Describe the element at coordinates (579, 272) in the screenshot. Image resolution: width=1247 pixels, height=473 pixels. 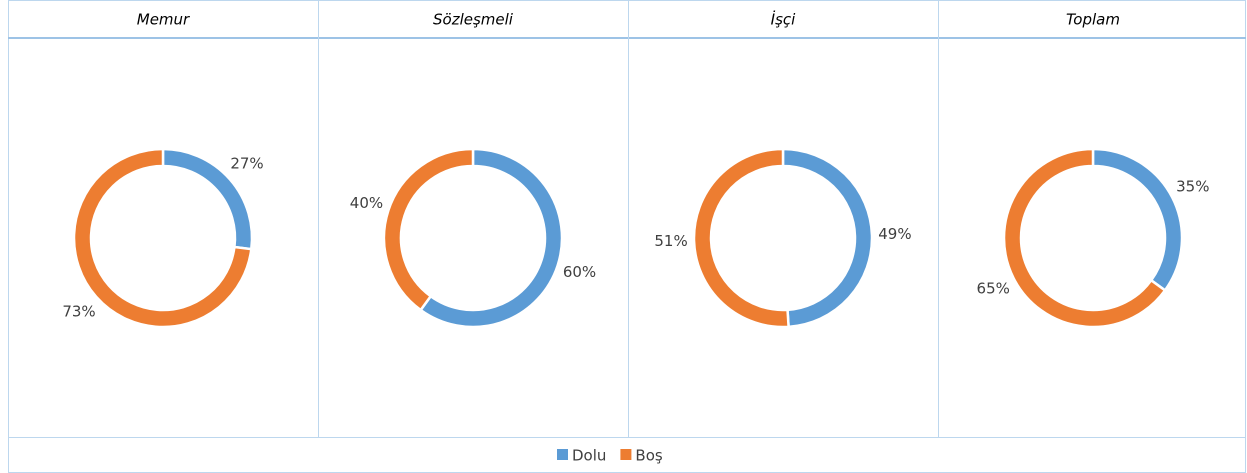
I see `data-label: 60%` at that location.